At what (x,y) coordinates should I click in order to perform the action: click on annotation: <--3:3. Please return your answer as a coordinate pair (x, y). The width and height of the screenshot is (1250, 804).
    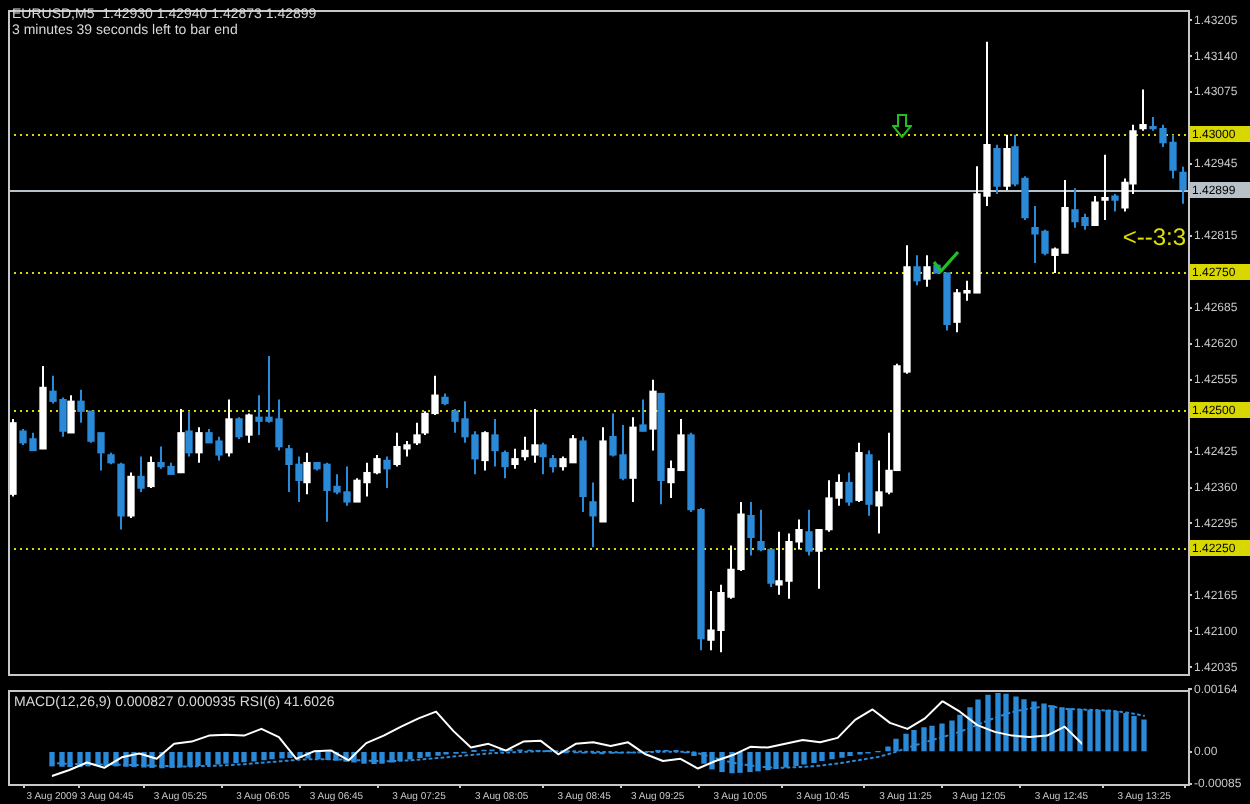
    Looking at the image, I should click on (1154, 236).